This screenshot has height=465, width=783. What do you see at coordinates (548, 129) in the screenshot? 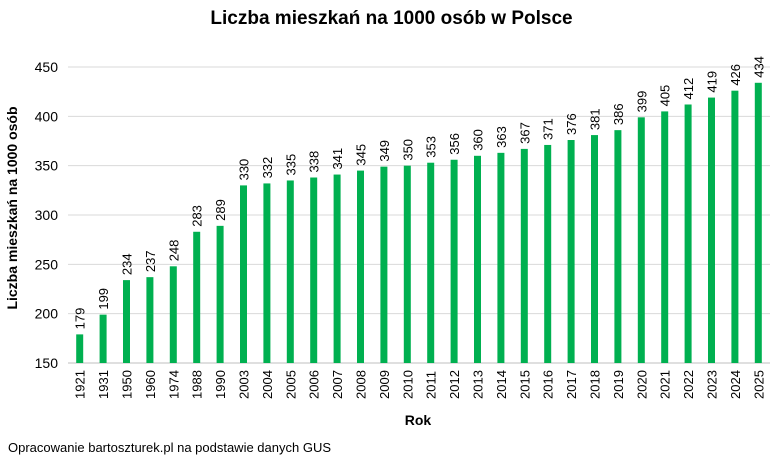
I see `data-label: 371` at bounding box center [548, 129].